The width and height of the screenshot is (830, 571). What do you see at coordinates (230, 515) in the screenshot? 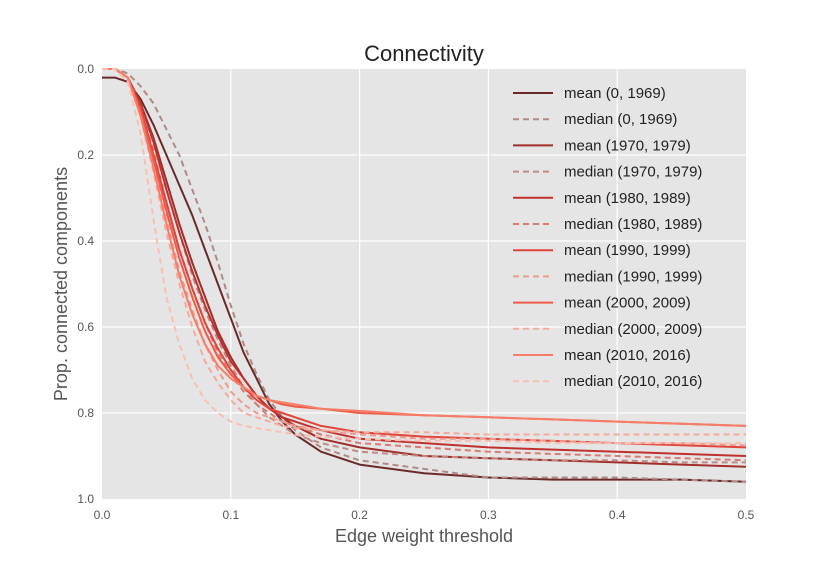
I see `x-tick-label: 0.1` at bounding box center [230, 515].